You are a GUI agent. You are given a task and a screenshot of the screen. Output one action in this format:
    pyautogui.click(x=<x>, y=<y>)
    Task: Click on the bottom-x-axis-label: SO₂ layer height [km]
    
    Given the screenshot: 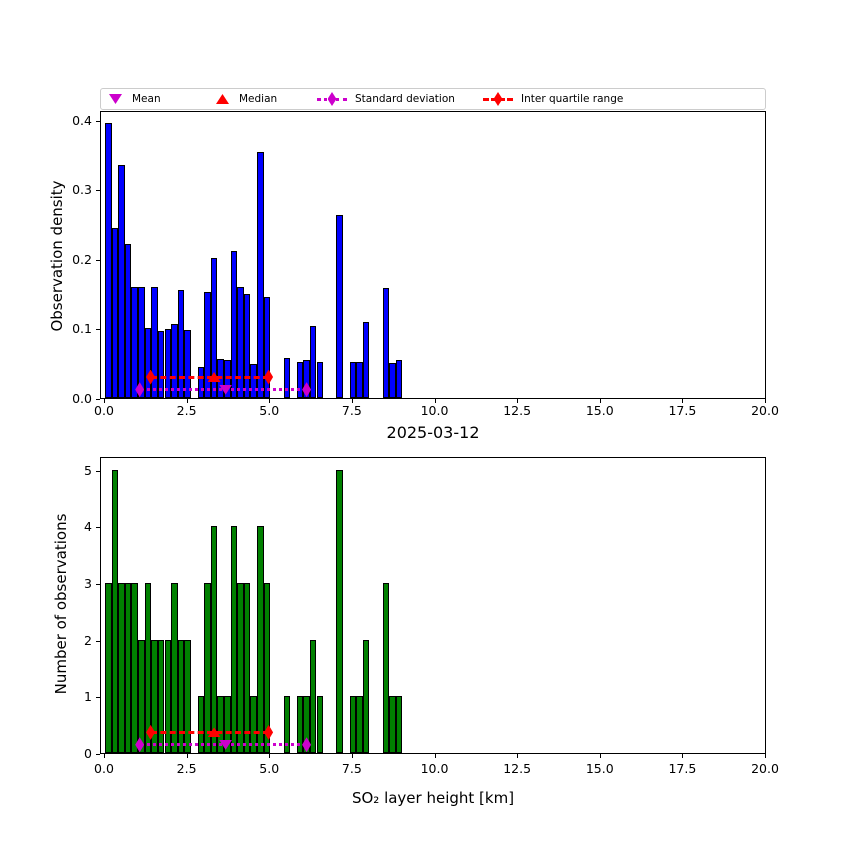 What is the action you would take?
    pyautogui.click(x=433, y=798)
    